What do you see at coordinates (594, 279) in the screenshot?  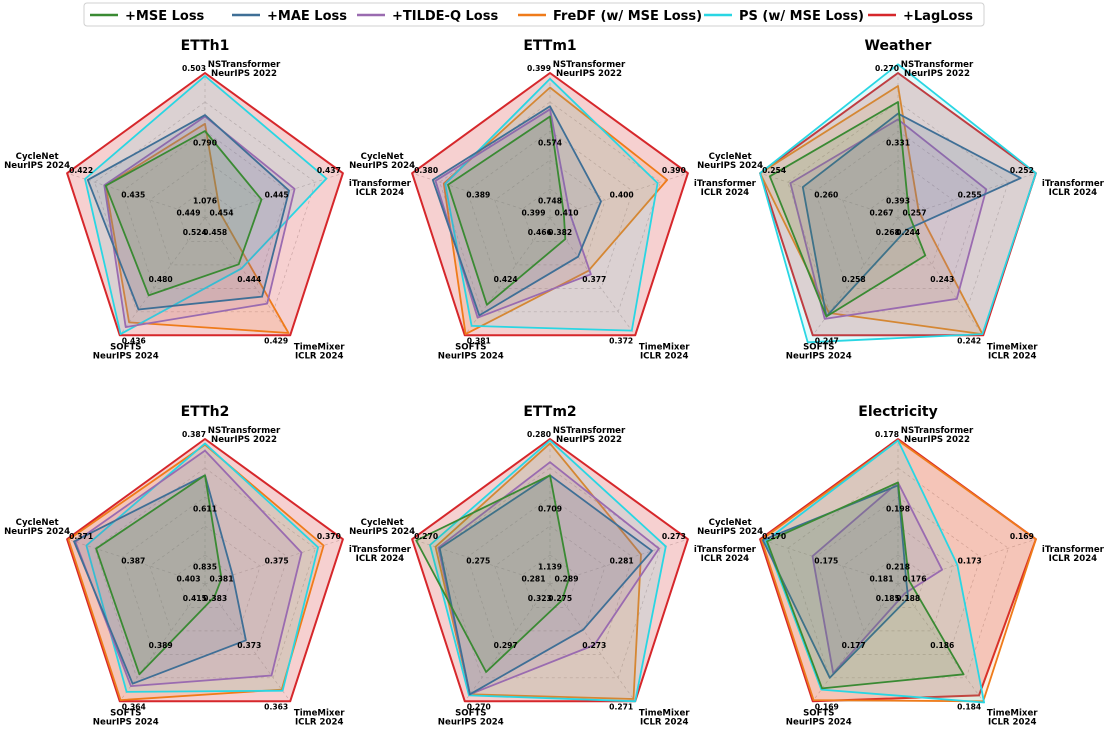 I see `tick-label: 0.377` at bounding box center [594, 279].